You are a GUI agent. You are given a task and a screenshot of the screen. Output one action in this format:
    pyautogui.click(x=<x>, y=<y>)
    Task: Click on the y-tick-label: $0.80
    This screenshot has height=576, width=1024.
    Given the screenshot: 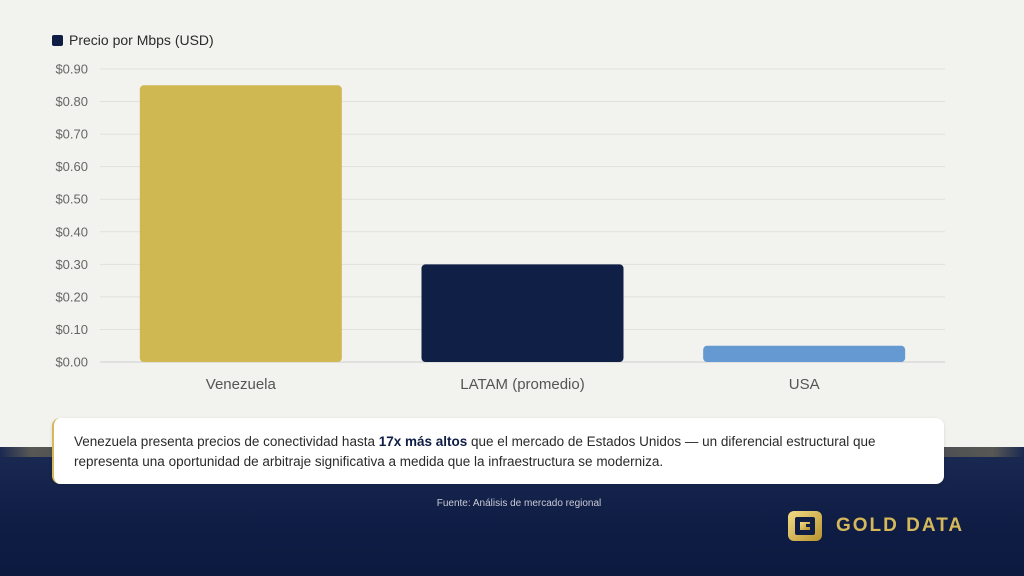 What is the action you would take?
    pyautogui.click(x=71, y=101)
    